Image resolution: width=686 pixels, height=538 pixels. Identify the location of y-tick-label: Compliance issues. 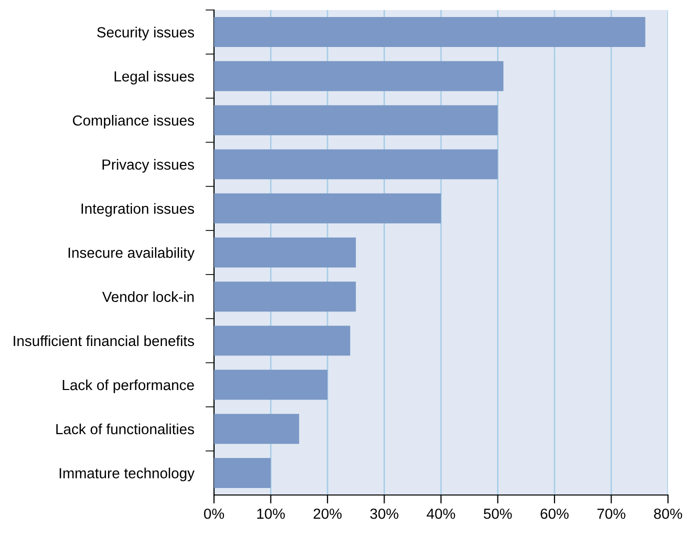
(133, 121).